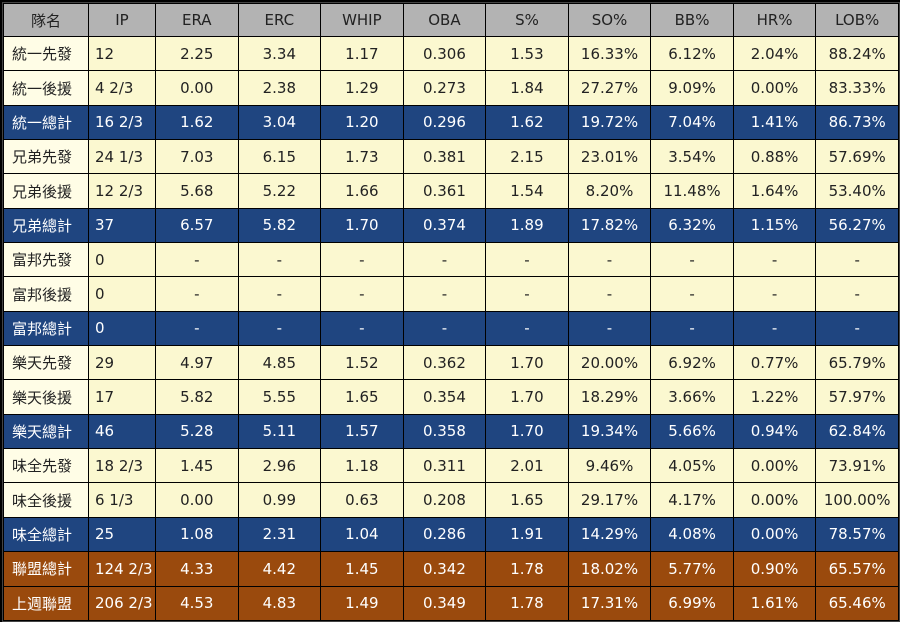  Describe the element at coordinates (122, 466) in the screenshot. I see `cell-ip: 18 2/3` at that location.